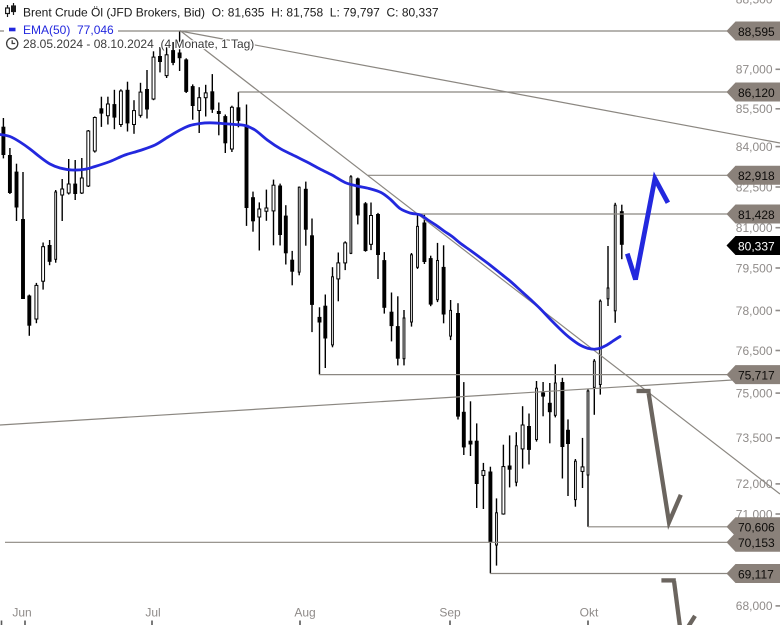  Describe the element at coordinates (589, 613) in the screenshot. I see `svg-text: Okt` at that location.